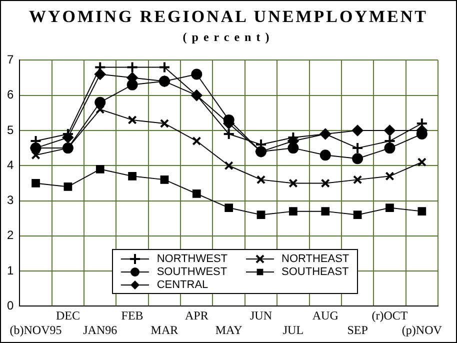 Image resolution: width=457 pixels, height=343 pixels. Describe the element at coordinates (164, 329) in the screenshot. I see `x-tick-label: MAR` at that location.